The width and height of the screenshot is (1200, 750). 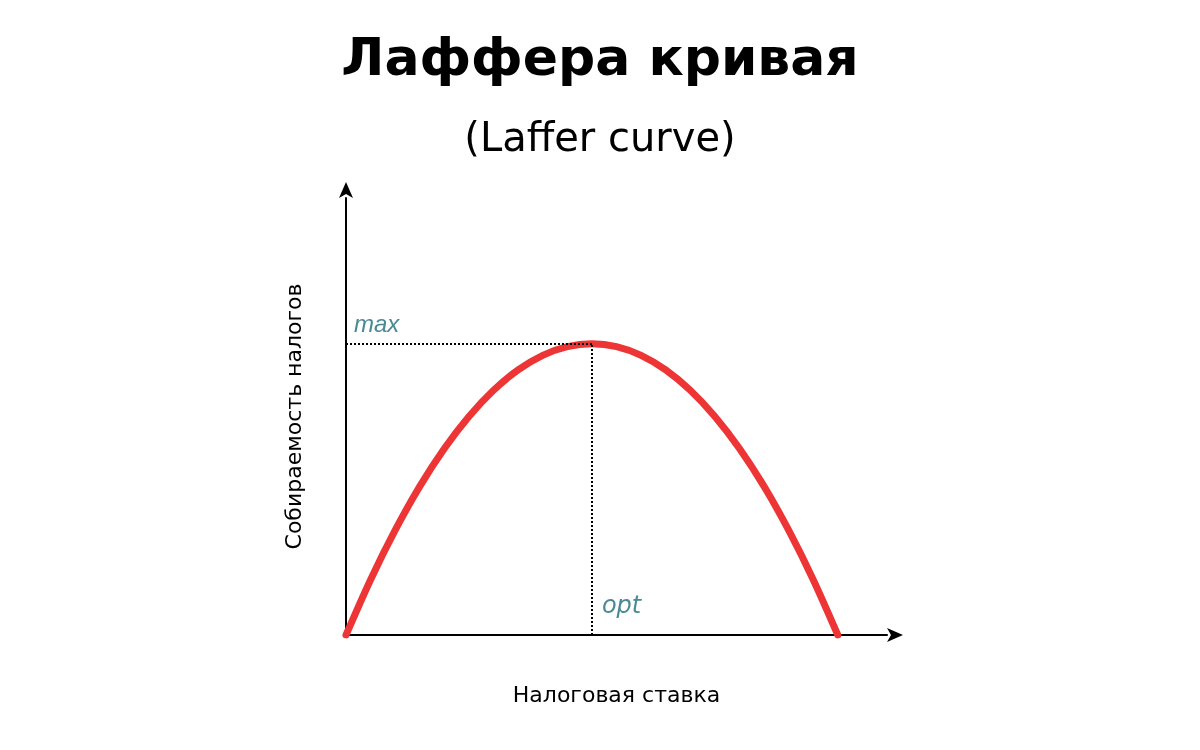 I want to click on chart-subtitle: (Laffer curve), so click(x=600, y=137).